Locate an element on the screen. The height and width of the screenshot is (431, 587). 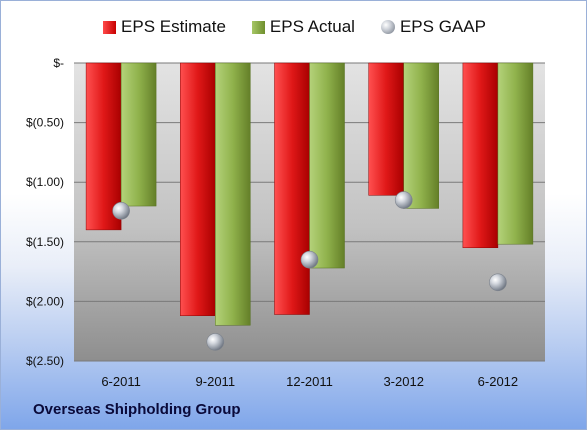
y-tick-label: $(2.50) is located at coordinates (45, 361).